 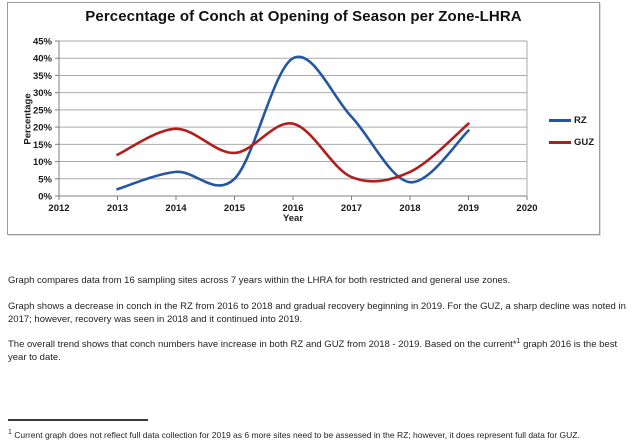 What do you see at coordinates (43, 162) in the screenshot?
I see `y-tick-label: 10%` at bounding box center [43, 162].